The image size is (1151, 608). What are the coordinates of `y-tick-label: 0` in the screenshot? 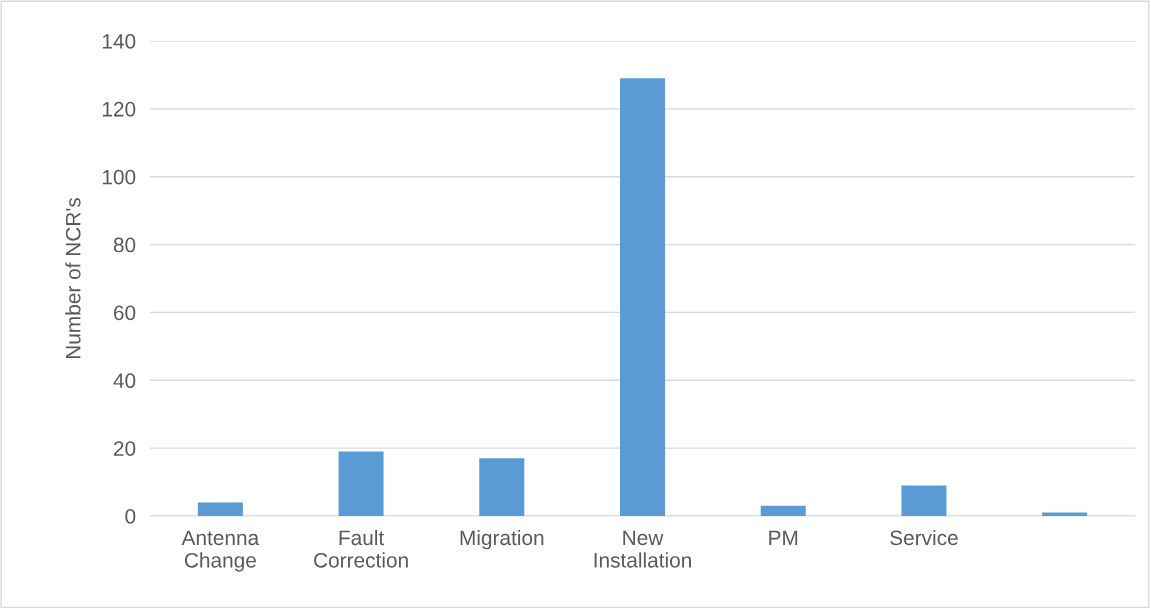 It's located at (130, 516).